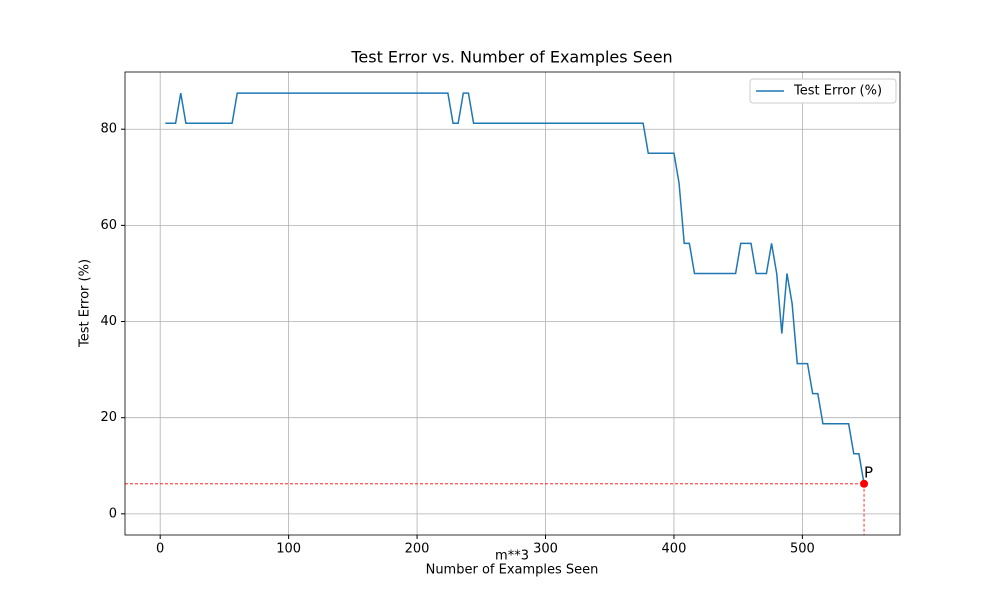 This screenshot has width=1000, height=600. What do you see at coordinates (674, 549) in the screenshot?
I see `x-tick-label: 400` at bounding box center [674, 549].